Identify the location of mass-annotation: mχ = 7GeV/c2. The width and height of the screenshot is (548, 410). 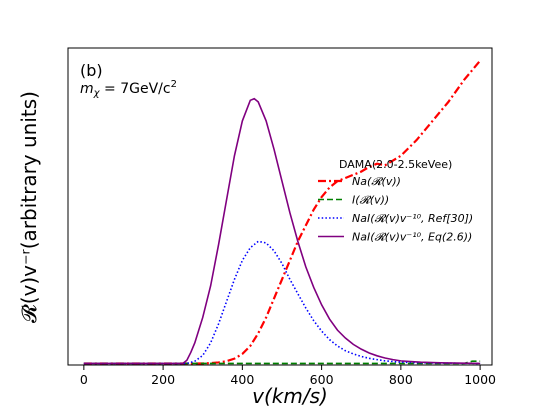
(128, 89).